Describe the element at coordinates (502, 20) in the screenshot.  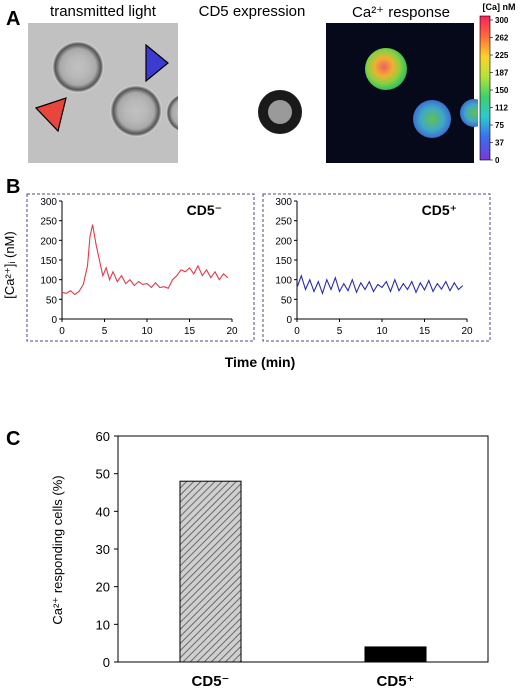
I see `scale-tick-label: 300` at that location.